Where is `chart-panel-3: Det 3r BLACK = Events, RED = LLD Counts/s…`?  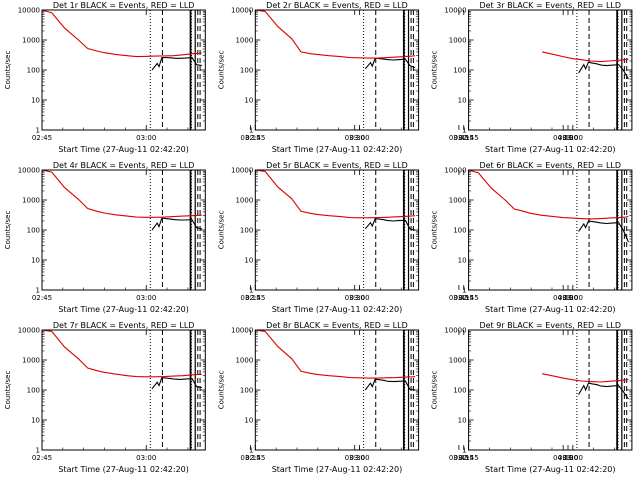 chart-panel-3: Det 3r BLACK = Events, RED = LLD Counts/s… is located at coordinates (532, 77).